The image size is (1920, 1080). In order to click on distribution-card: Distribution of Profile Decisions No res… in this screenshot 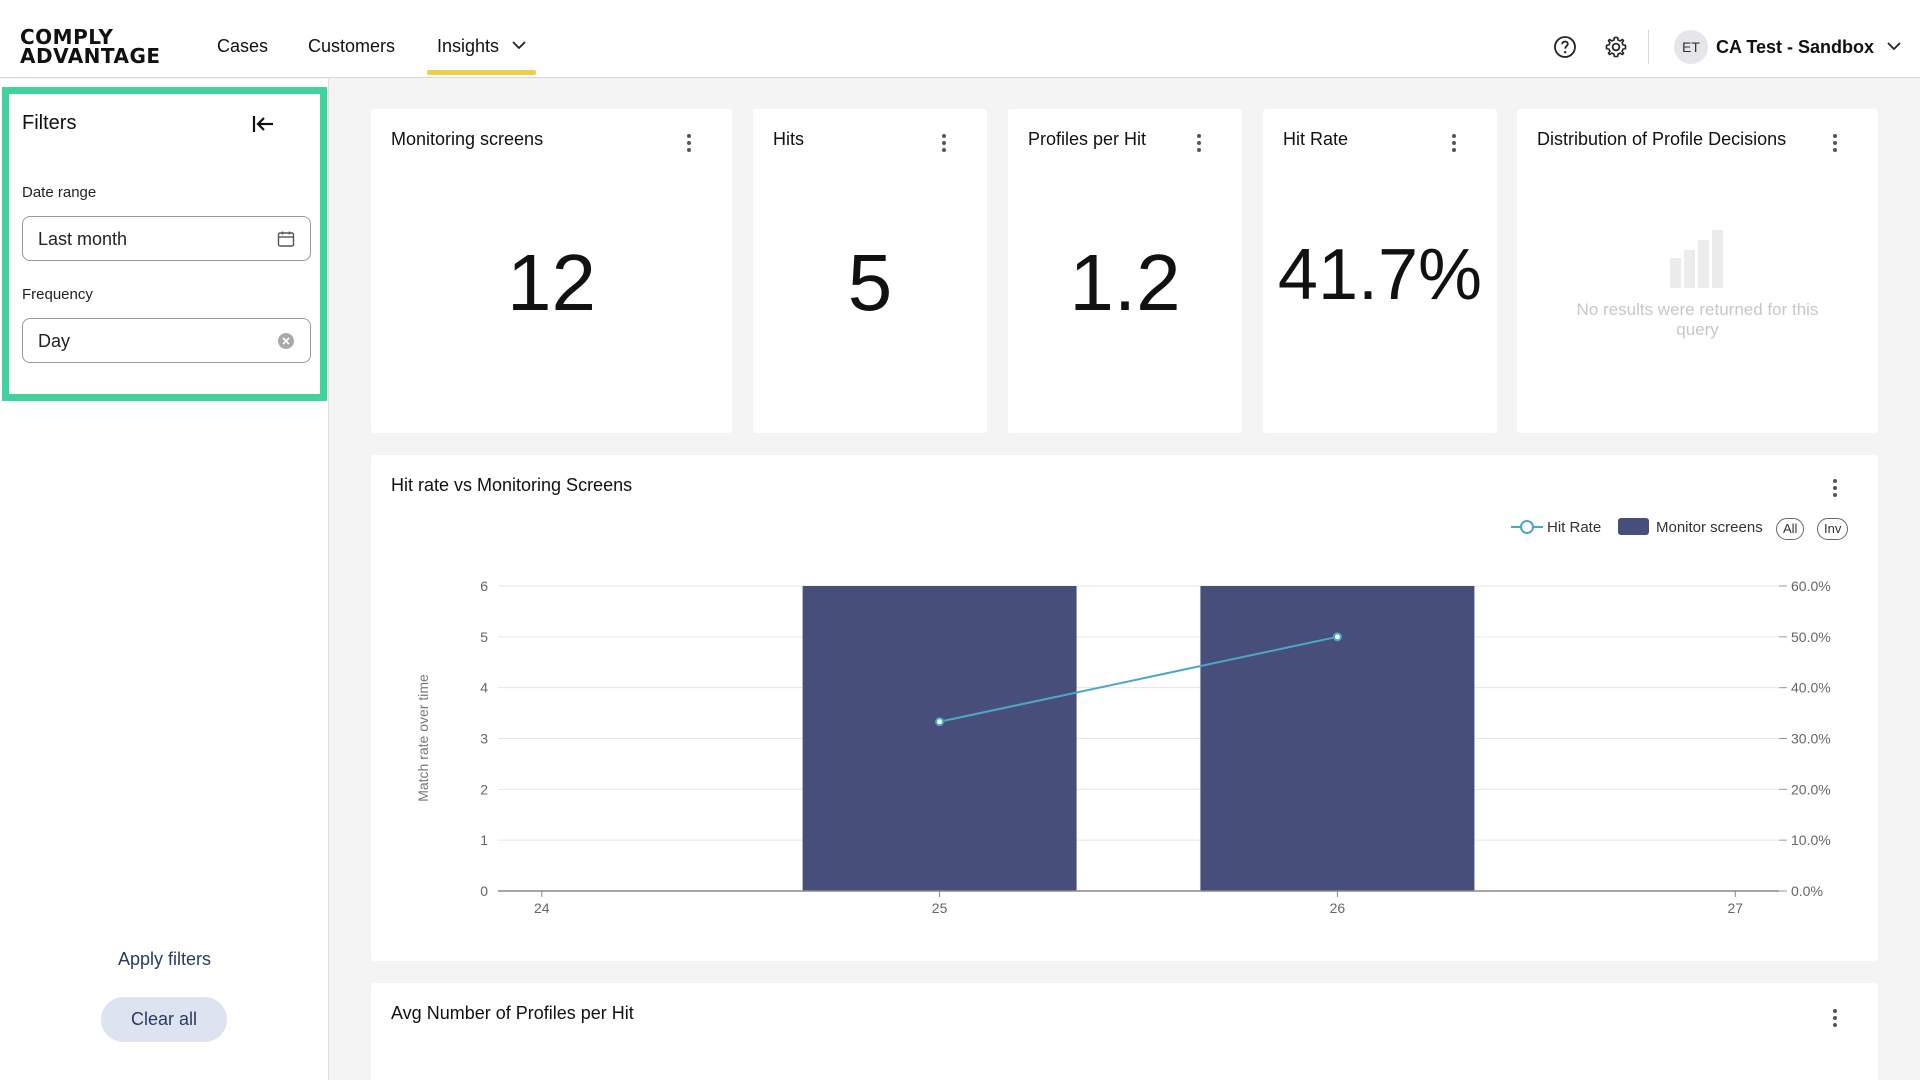, I will do `click(1697, 271)`.